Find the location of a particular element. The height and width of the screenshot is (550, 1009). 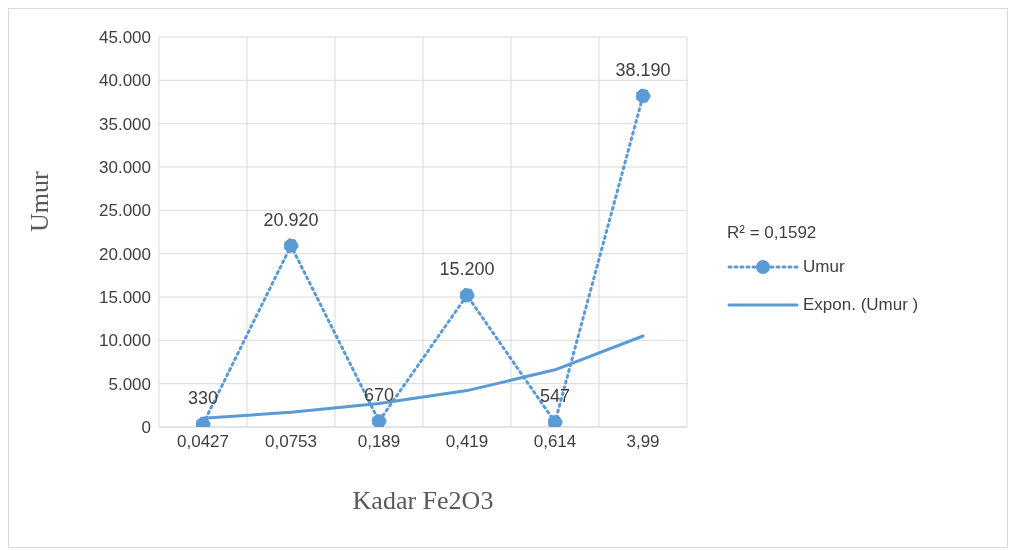

data-label: 38.190 is located at coordinates (643, 70).